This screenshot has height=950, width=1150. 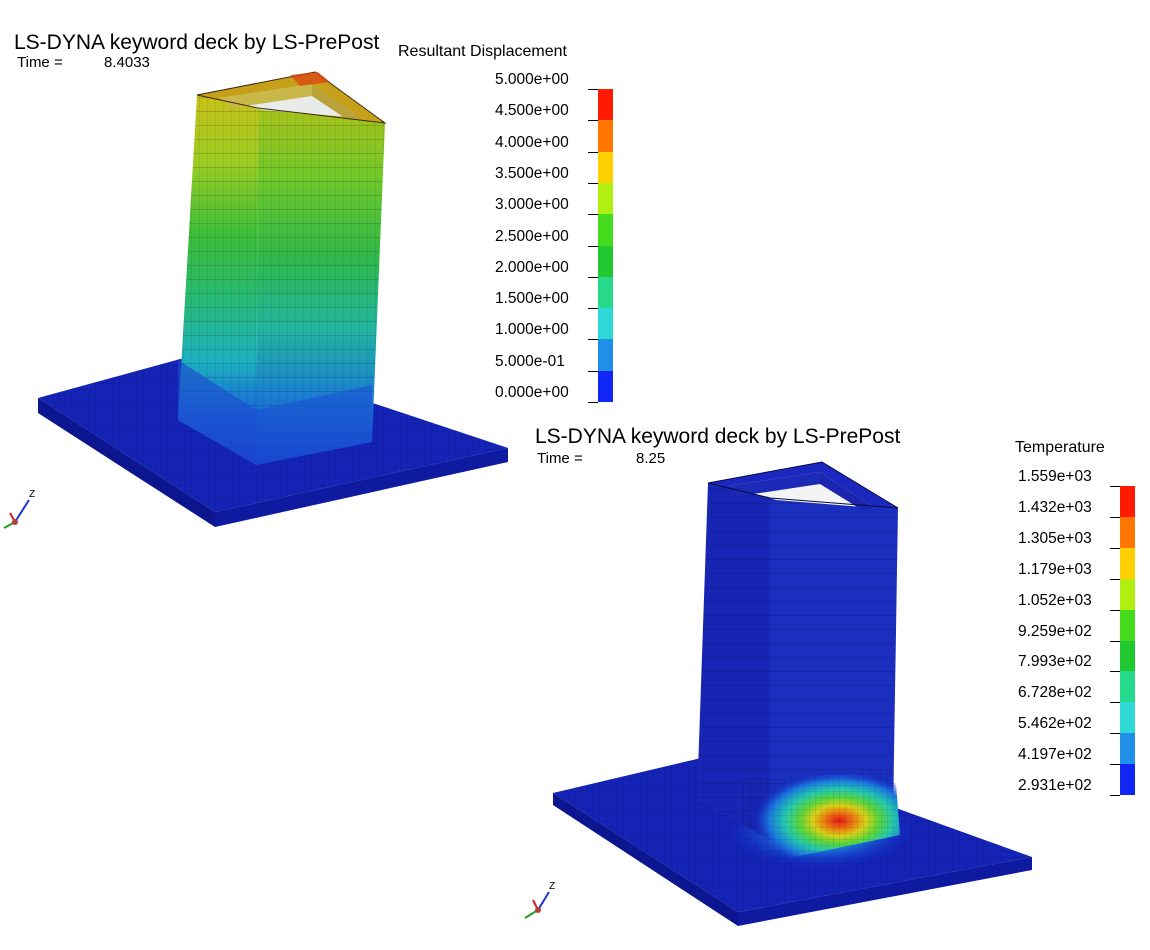 I want to click on view2-legend-title: Temperature, so click(x=1060, y=447).